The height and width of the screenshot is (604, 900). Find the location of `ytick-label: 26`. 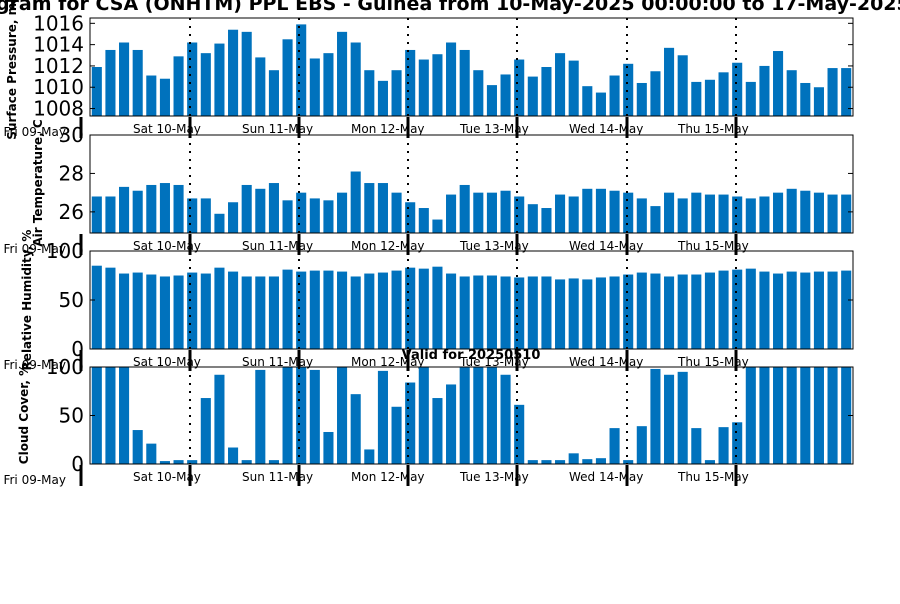

ytick-label: 26 is located at coordinates (71, 212).